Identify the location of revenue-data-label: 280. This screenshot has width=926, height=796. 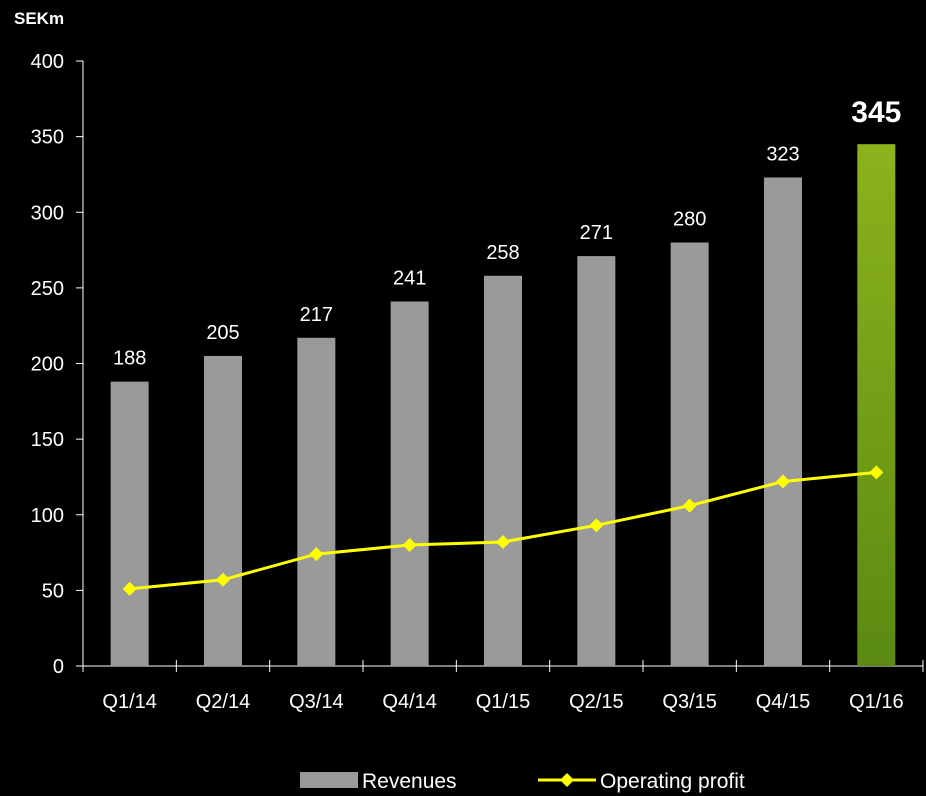
(689, 220).